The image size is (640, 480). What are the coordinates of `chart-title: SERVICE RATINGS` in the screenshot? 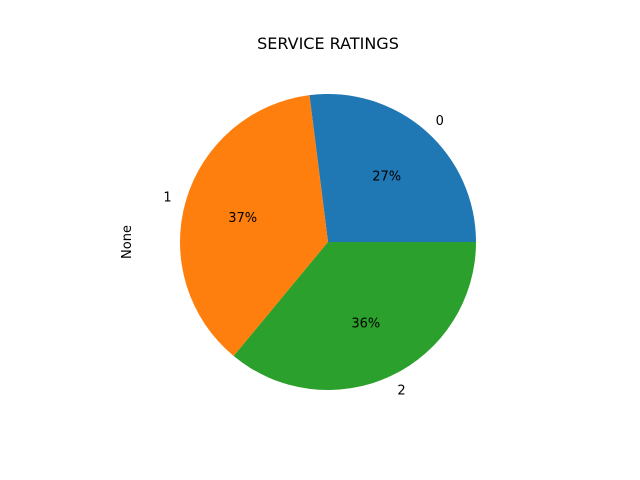 It's located at (328, 43).